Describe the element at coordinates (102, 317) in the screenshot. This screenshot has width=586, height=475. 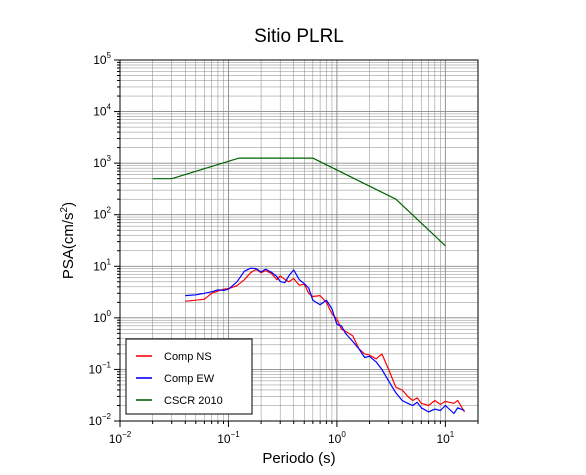
I see `y-tick-label: 10⁰` at that location.